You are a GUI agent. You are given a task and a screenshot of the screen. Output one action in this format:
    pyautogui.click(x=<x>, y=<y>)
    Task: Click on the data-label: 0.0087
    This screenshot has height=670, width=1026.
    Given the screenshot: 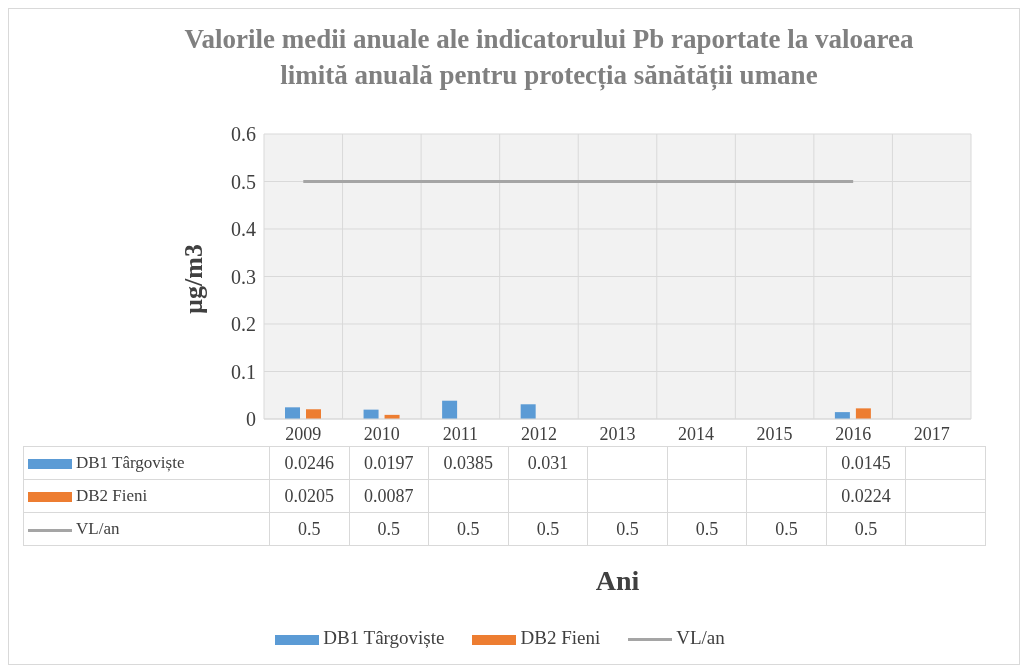 What is the action you would take?
    pyautogui.click(x=389, y=496)
    